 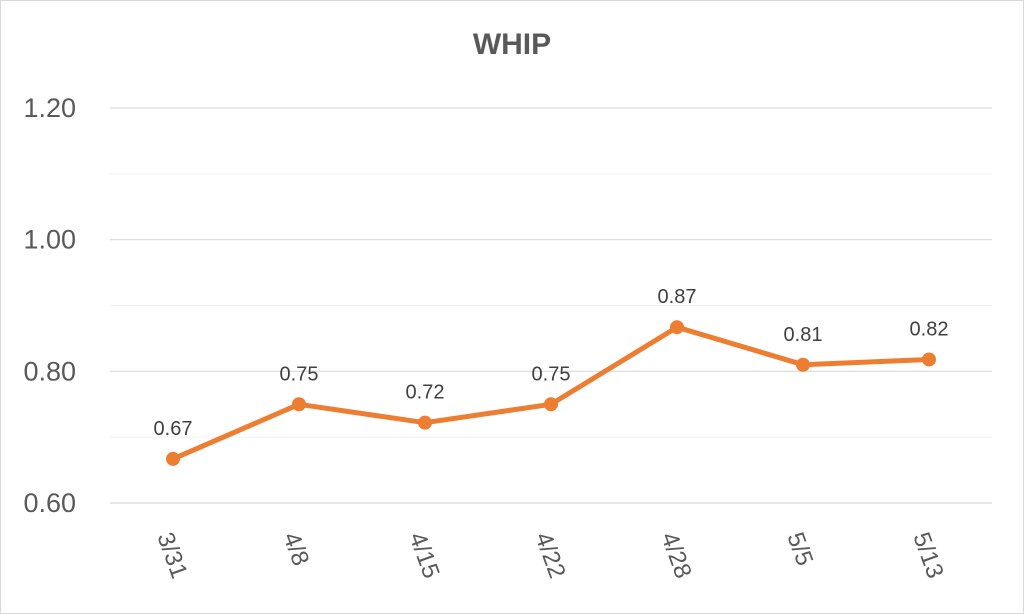 I want to click on data-label: 0.87, so click(x=677, y=297).